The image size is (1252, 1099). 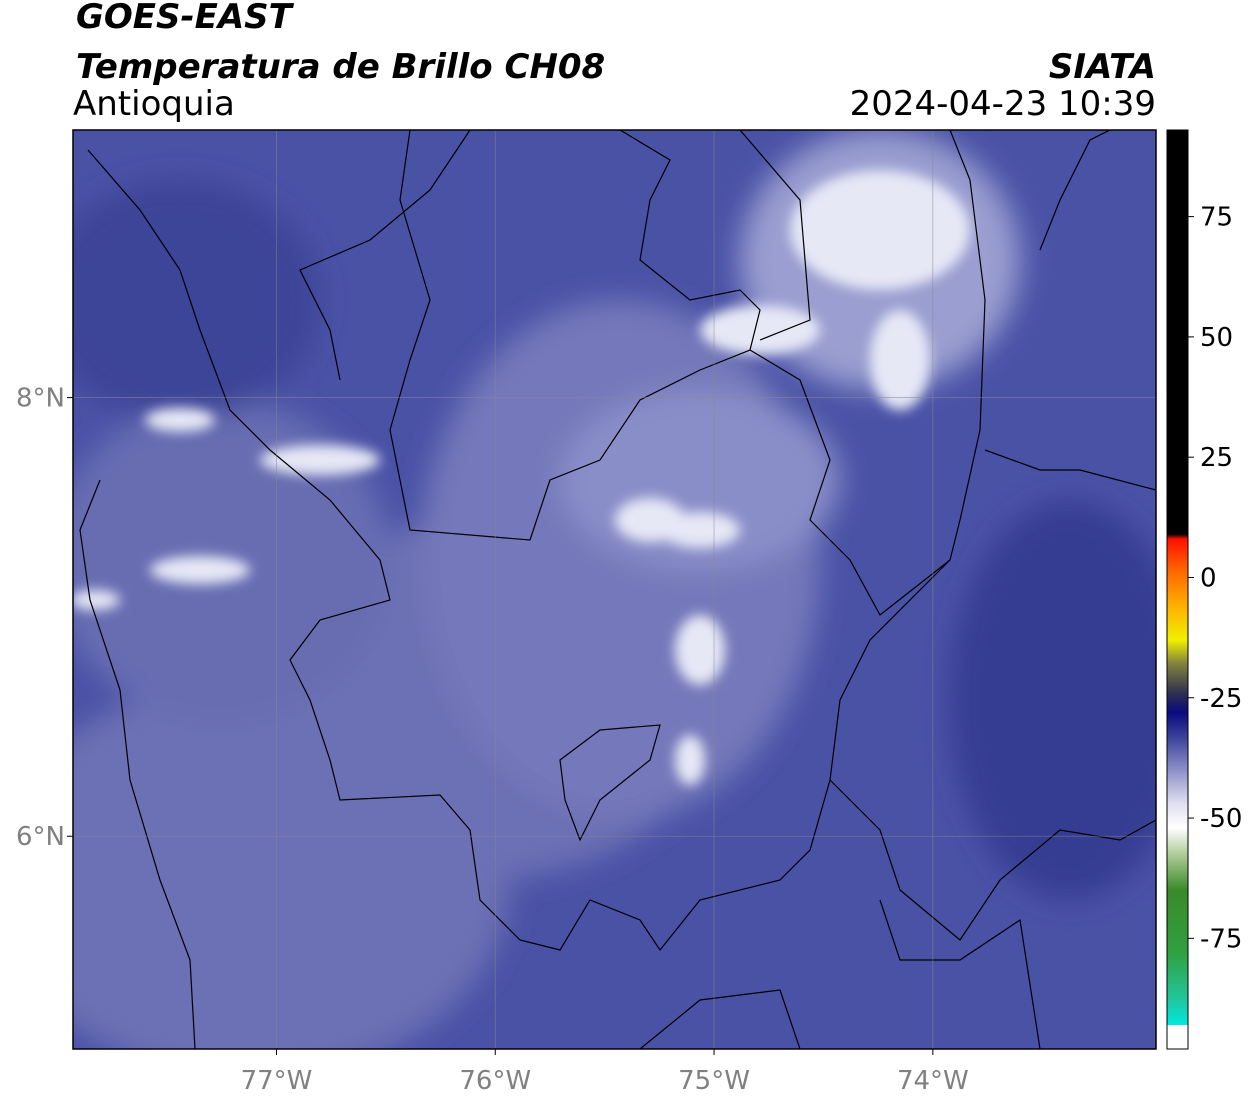 What do you see at coordinates (1216, 458) in the screenshot?
I see `colorbar-tick-label: 25` at bounding box center [1216, 458].